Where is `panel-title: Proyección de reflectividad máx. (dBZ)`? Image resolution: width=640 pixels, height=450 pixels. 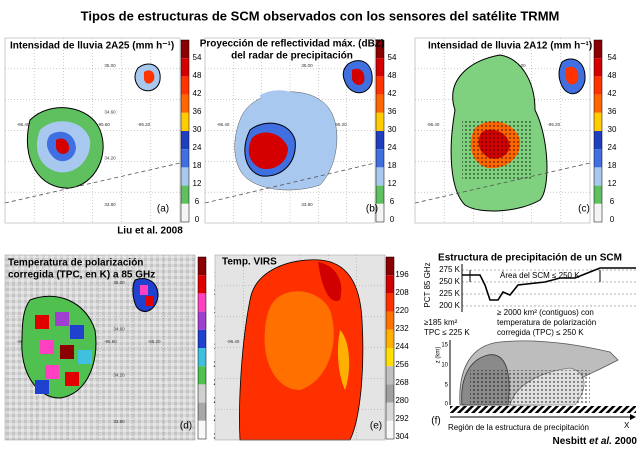 panel-title: Proyección de reflectividad máx. (dBZ) is located at coordinates (292, 44).